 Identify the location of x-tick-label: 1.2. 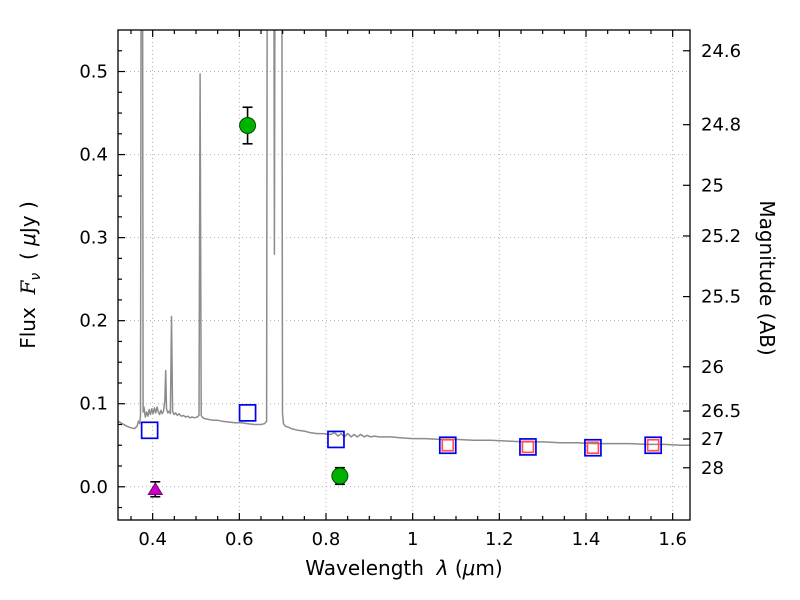
(499, 539).